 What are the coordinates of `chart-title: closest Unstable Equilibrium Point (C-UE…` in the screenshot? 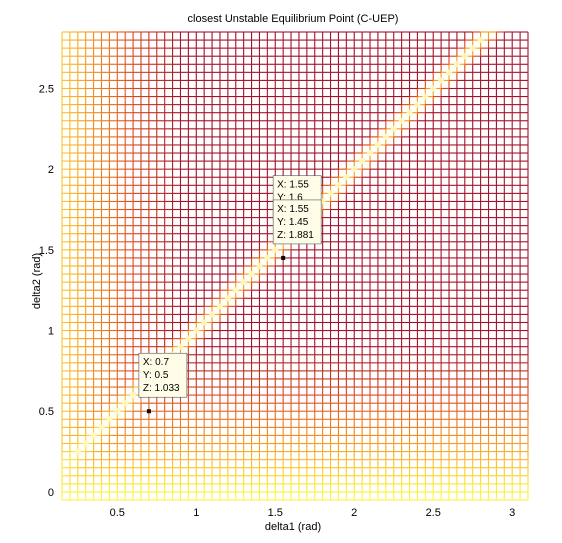 It's located at (293, 19).